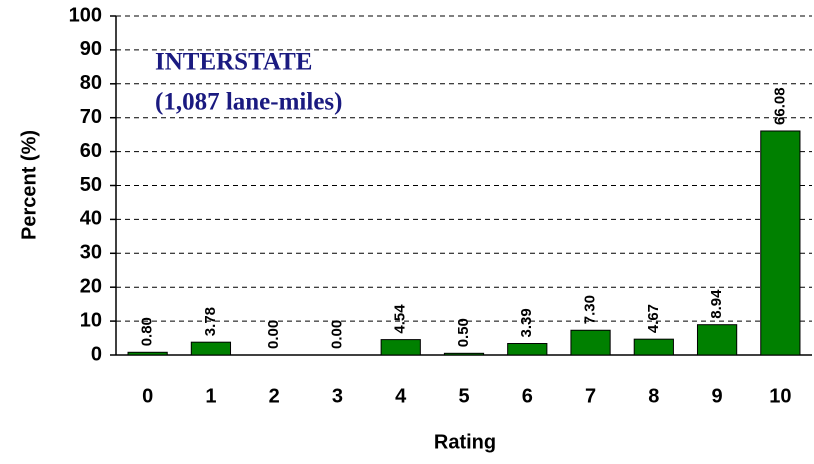  I want to click on y-tick-label: 100, so click(85, 15).